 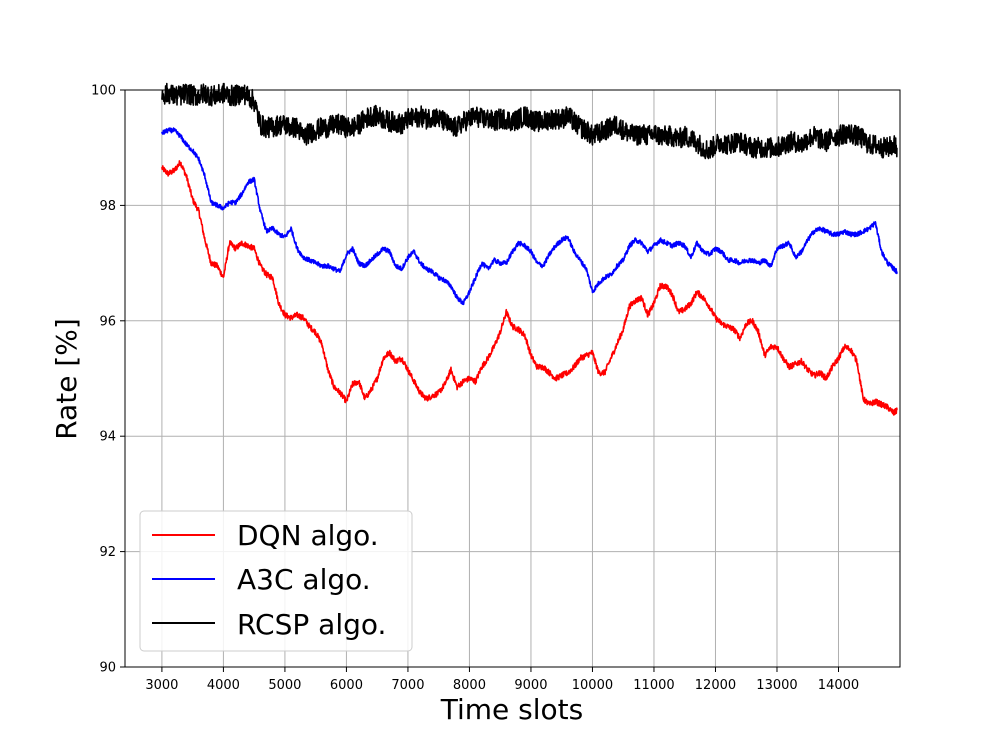 What do you see at coordinates (308, 535) in the screenshot?
I see `legend-label-dqn: DQN algo.` at bounding box center [308, 535].